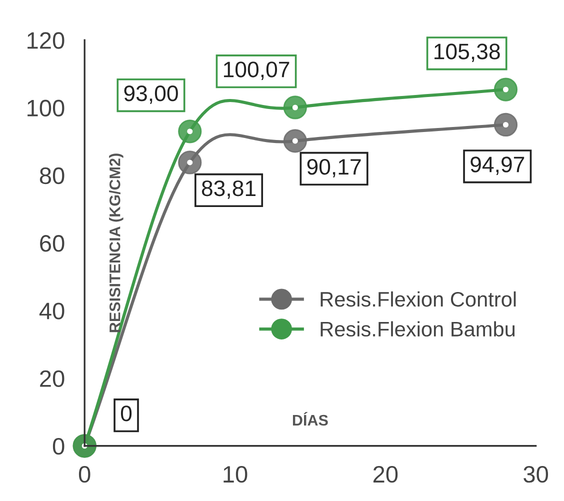 The height and width of the screenshot is (501, 564). What do you see at coordinates (257, 71) in the screenshot?
I see `data-label: 100,07` at bounding box center [257, 71].